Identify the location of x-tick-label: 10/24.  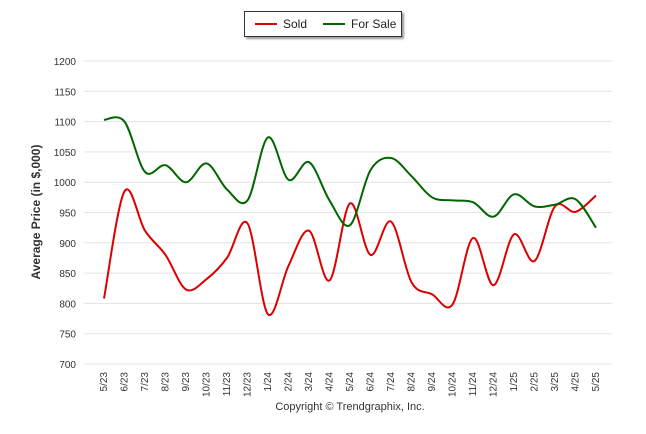
(453, 384).